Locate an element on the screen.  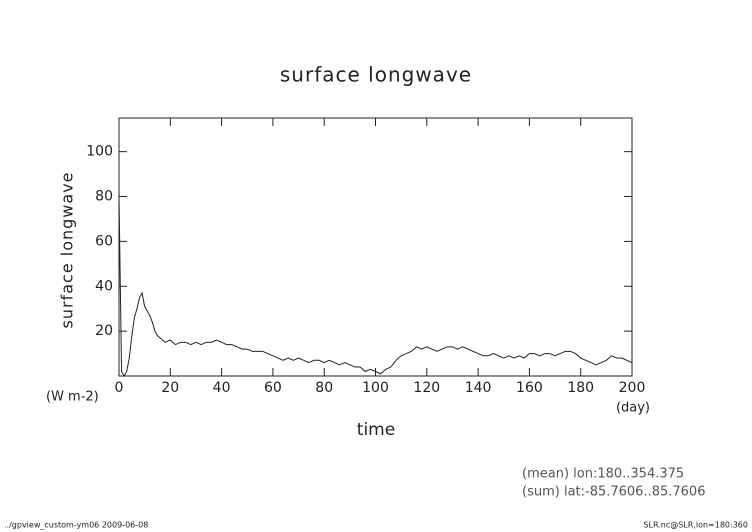
y-units: (W m-2) is located at coordinates (72, 397).